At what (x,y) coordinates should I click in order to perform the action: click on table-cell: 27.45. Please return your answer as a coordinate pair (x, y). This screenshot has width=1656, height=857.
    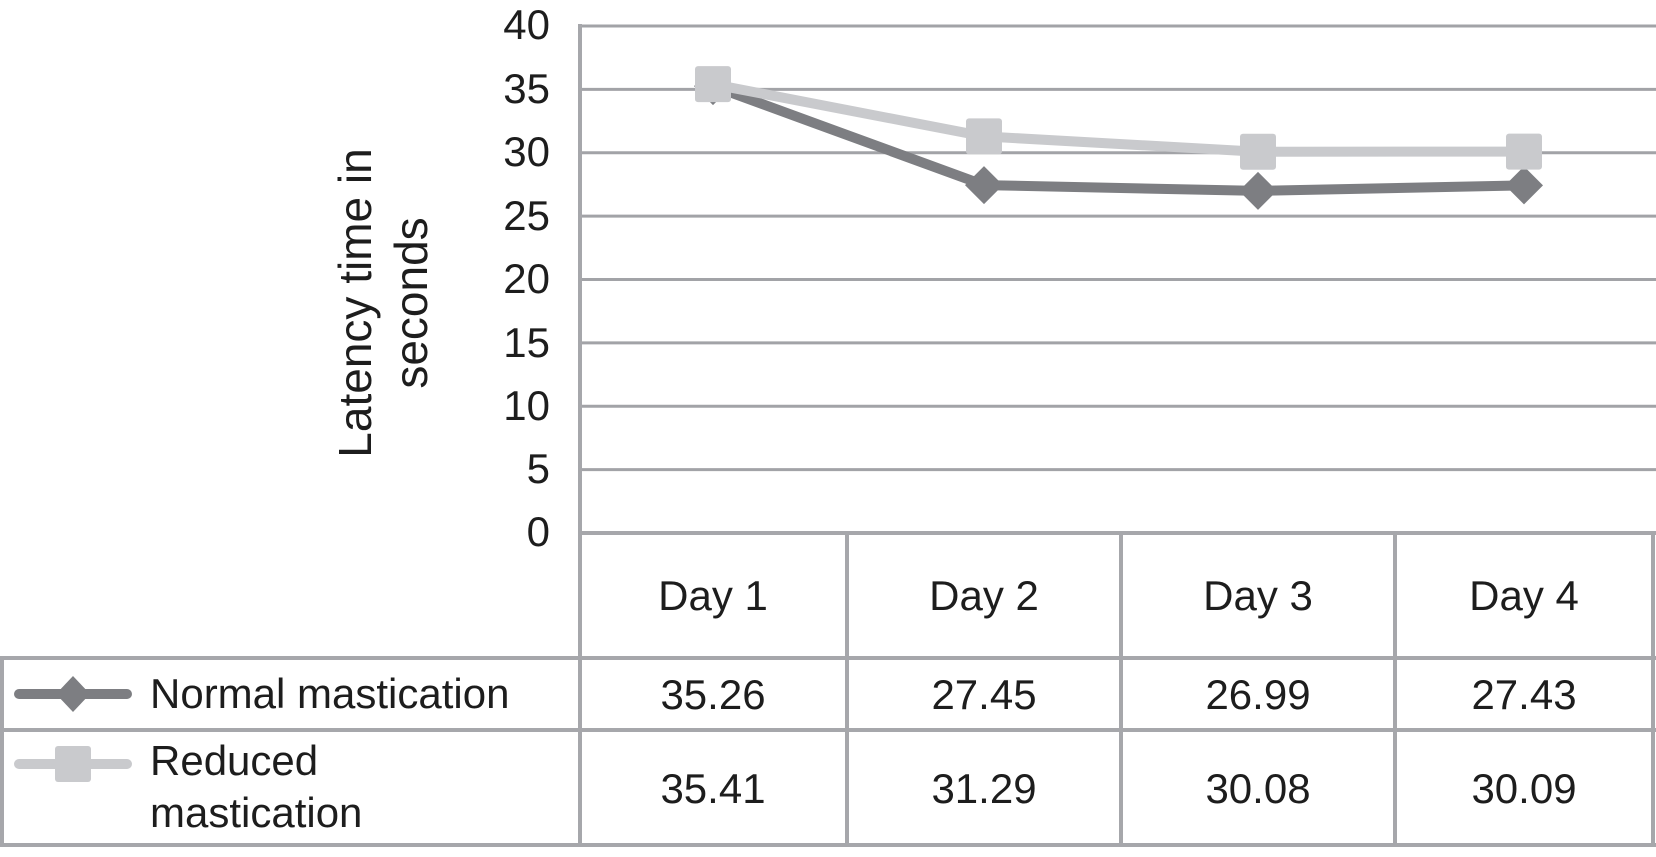
    Looking at the image, I should click on (984, 694).